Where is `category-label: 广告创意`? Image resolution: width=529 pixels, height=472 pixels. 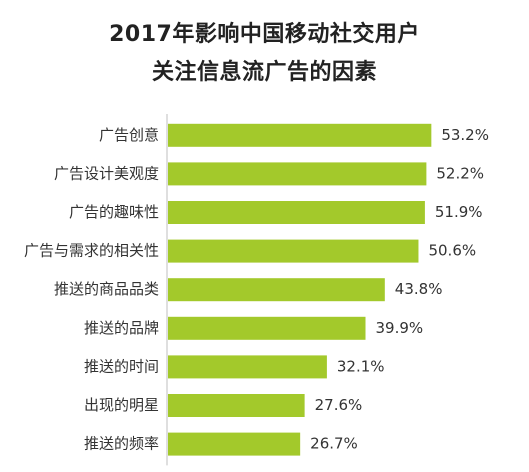 category-label: 广告创意 is located at coordinates (129, 135).